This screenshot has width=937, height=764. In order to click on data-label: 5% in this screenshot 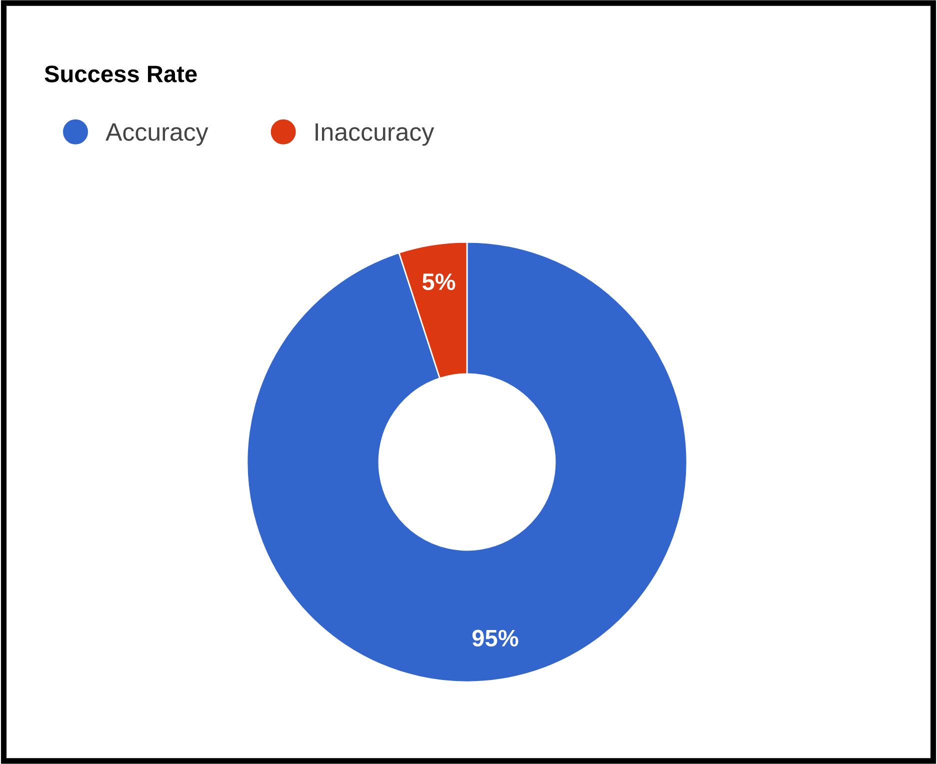, I will do `click(439, 282)`.